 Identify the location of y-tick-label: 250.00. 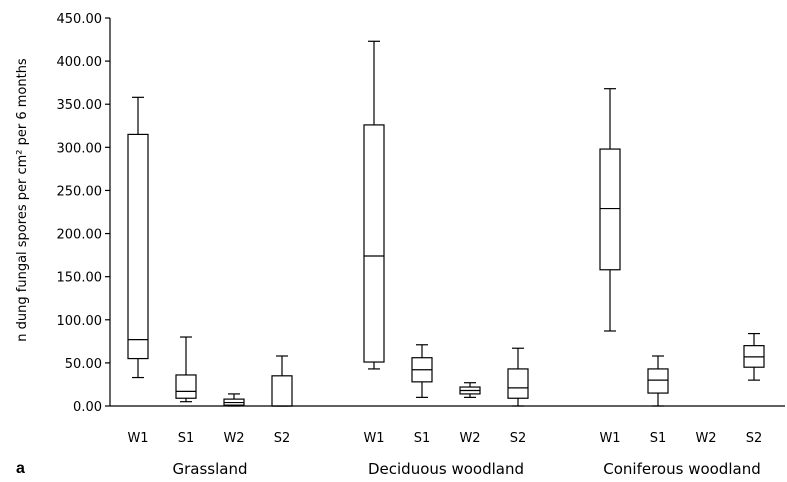
(80, 191).